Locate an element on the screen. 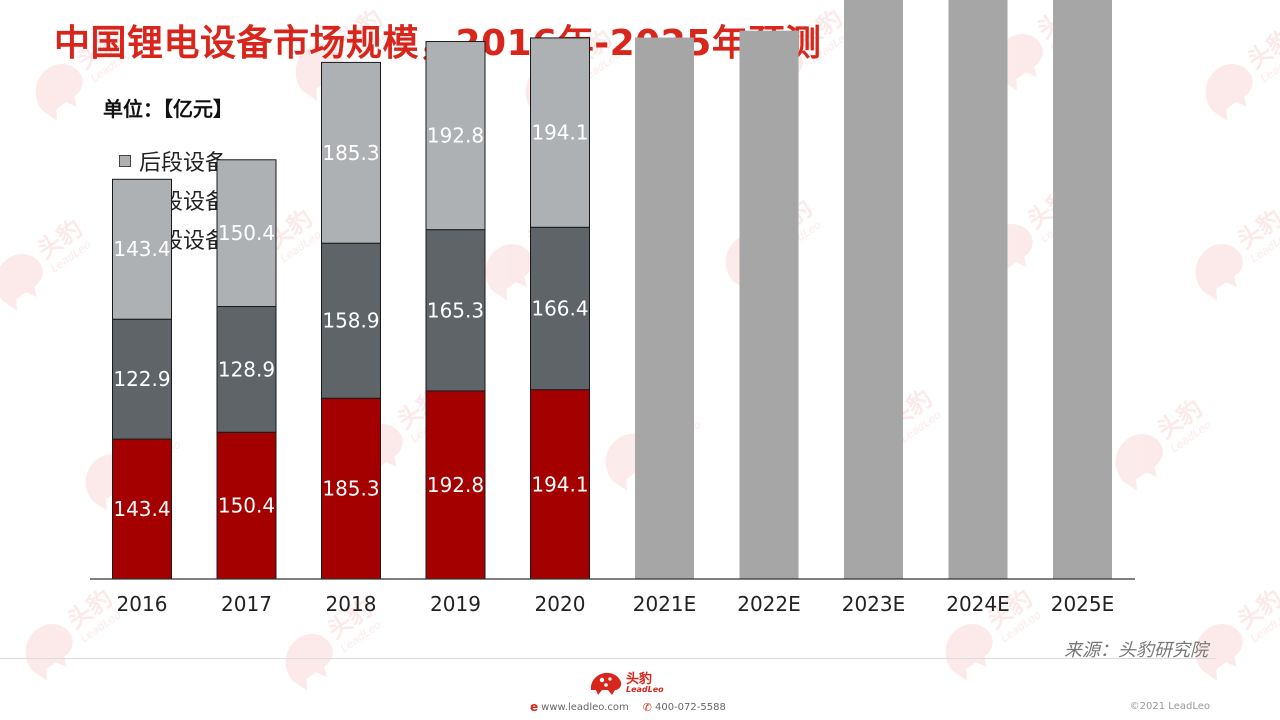 This screenshot has width=1280, height=720. data-label-front-2018: 185.3 is located at coordinates (350, 489).